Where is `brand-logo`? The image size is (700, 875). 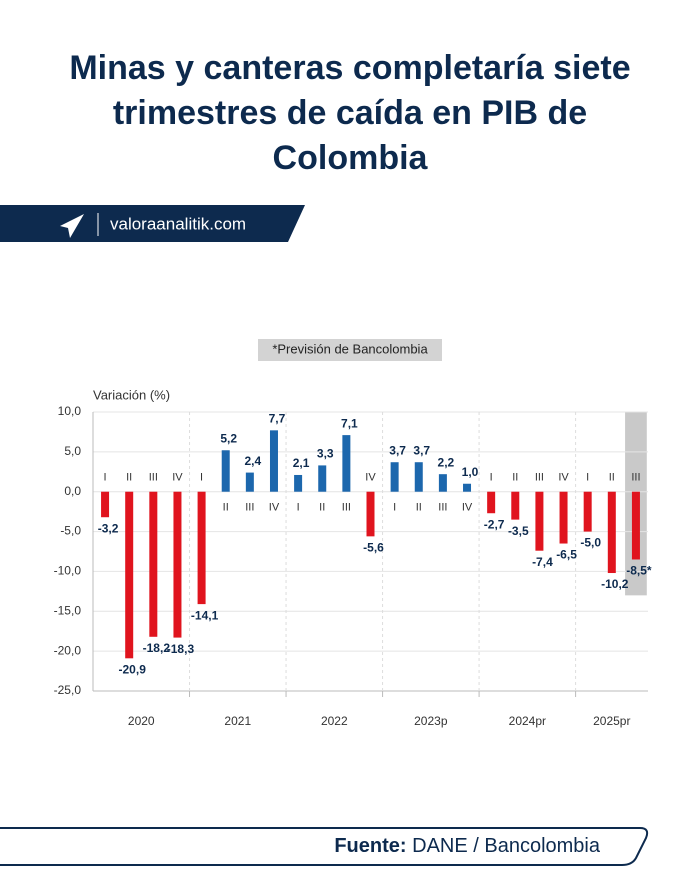
brand-logo is located at coordinates (72, 226).